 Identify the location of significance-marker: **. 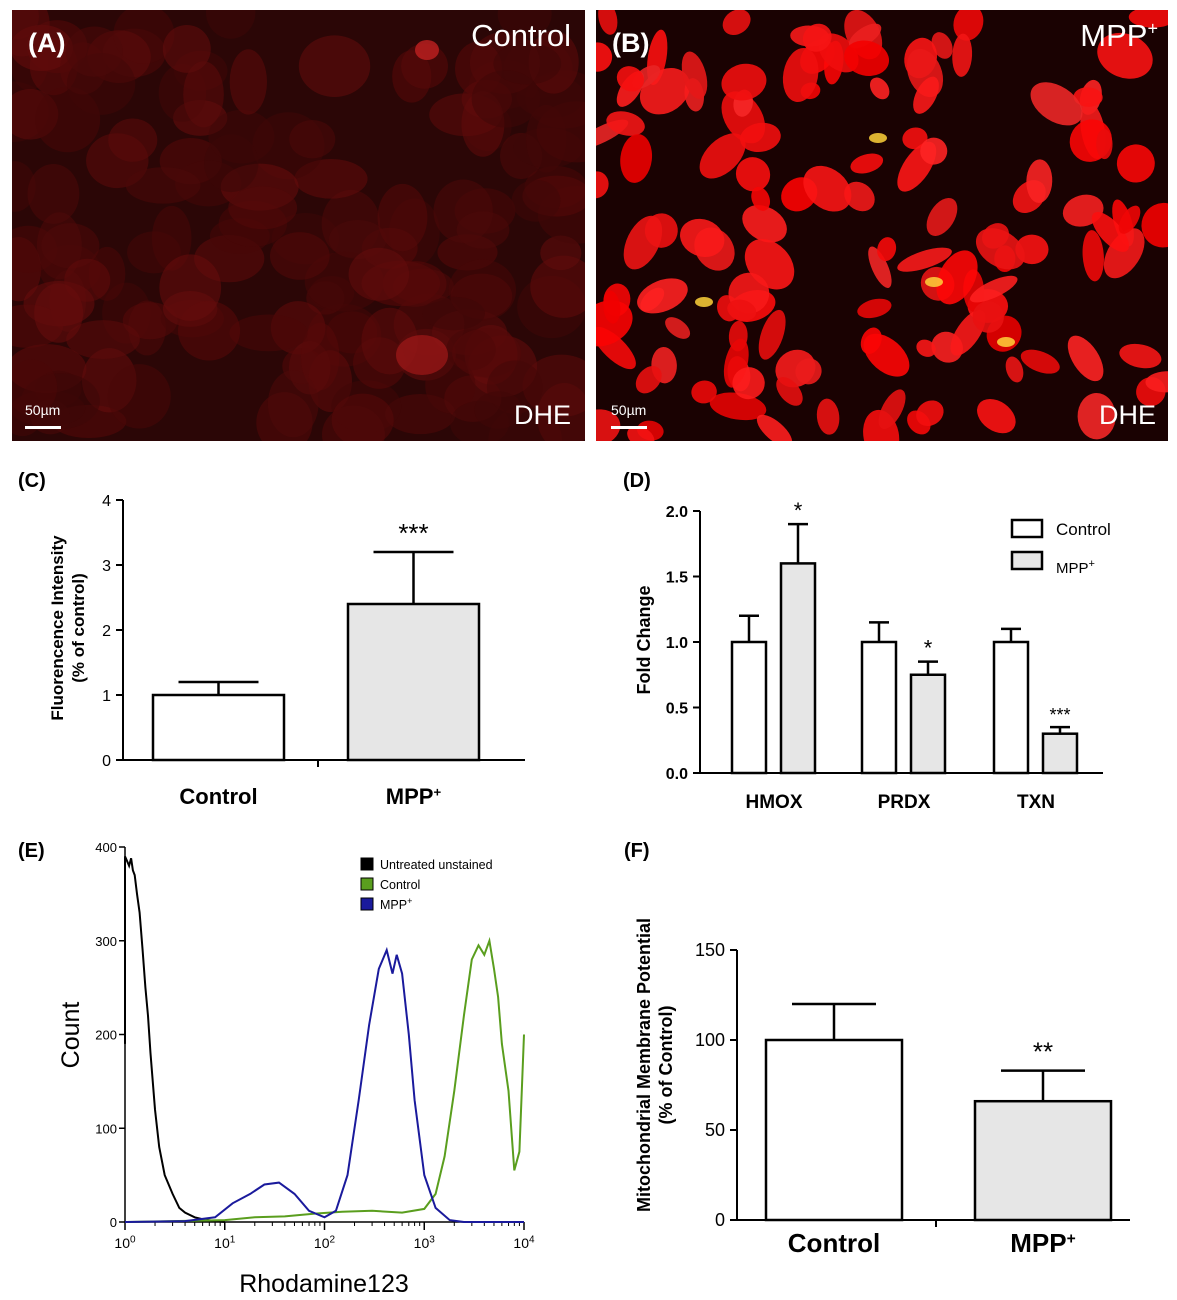
(1043, 1052).